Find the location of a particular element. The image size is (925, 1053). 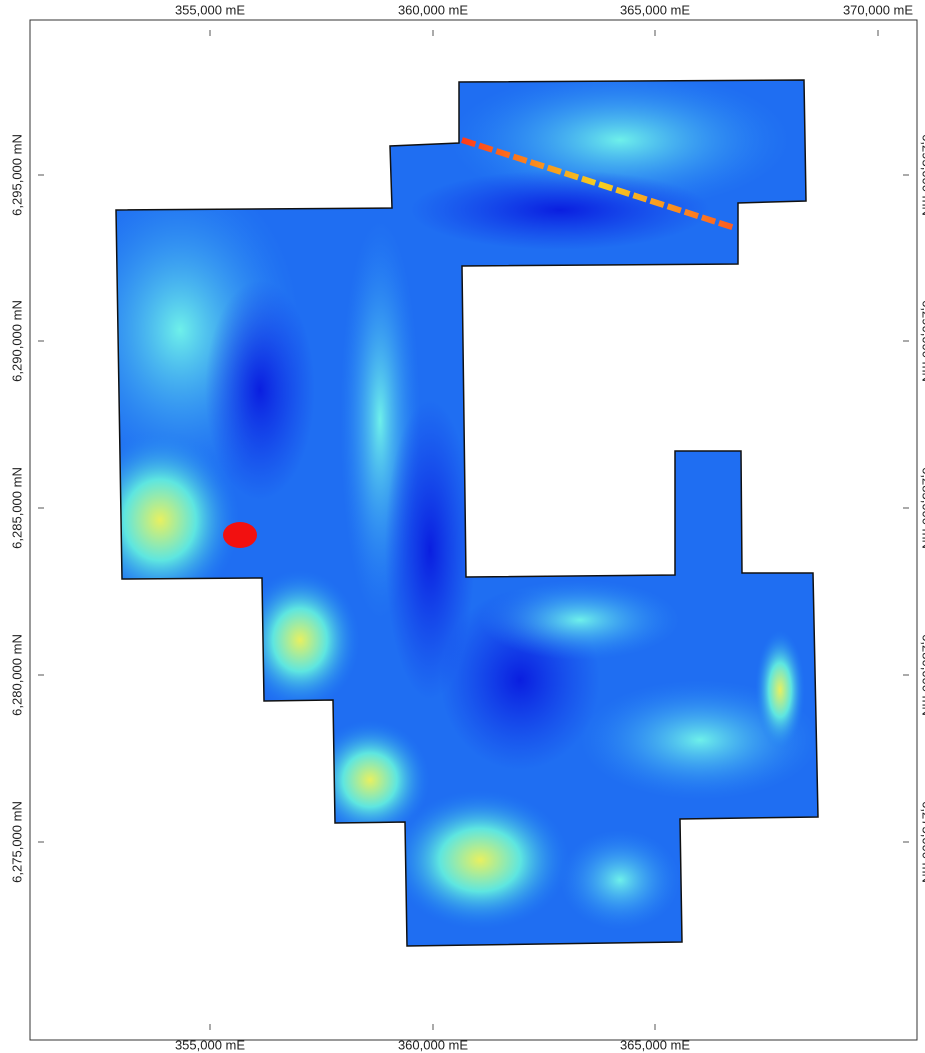

location-marker is located at coordinates (240, 535).